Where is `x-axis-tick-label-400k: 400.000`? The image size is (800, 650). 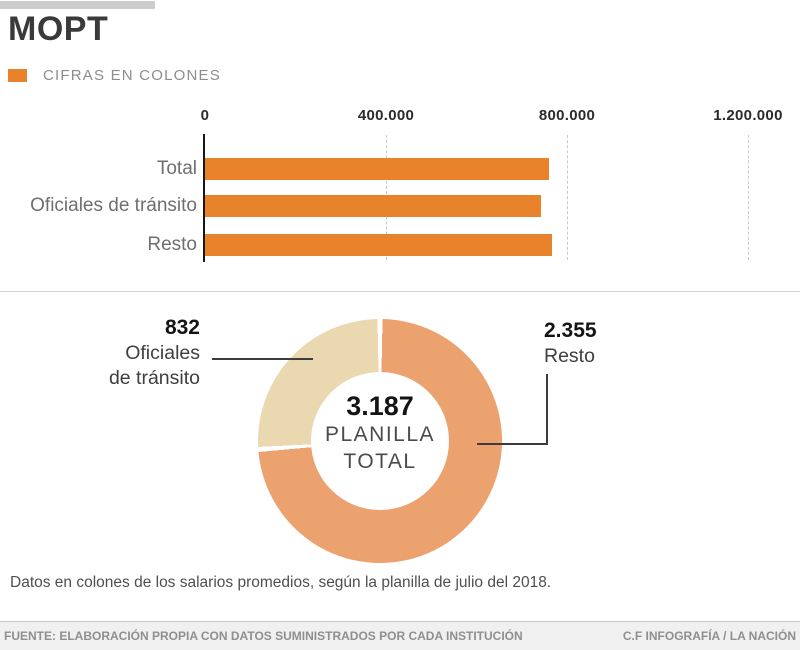 x-axis-tick-label-400k: 400.000 is located at coordinates (386, 115).